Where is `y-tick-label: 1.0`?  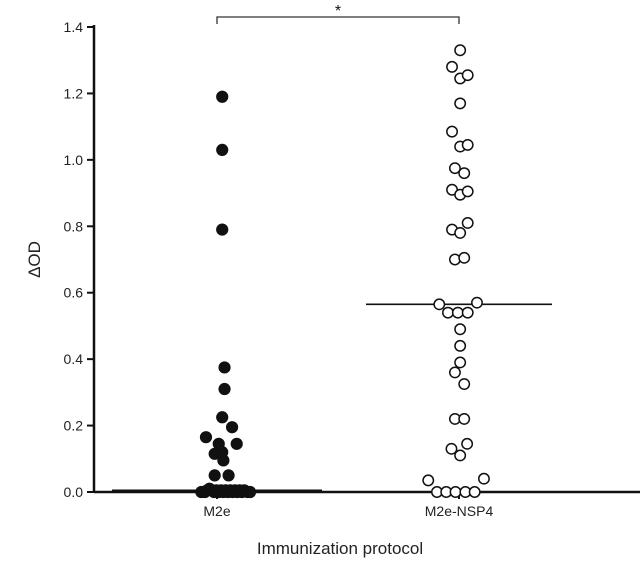
y-tick-label: 1.0 is located at coordinates (74, 160).